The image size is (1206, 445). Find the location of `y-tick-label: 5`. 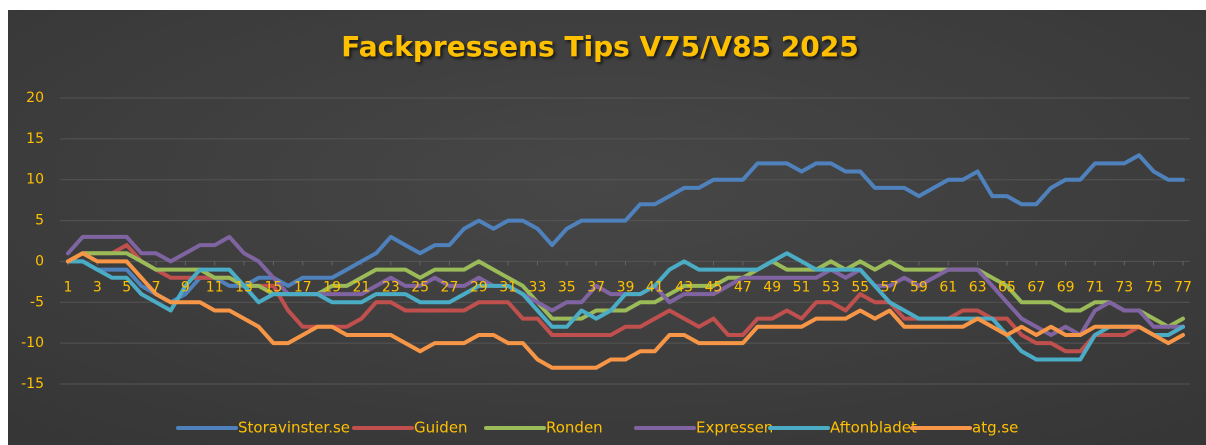

y-tick-label: 5 is located at coordinates (39, 221).